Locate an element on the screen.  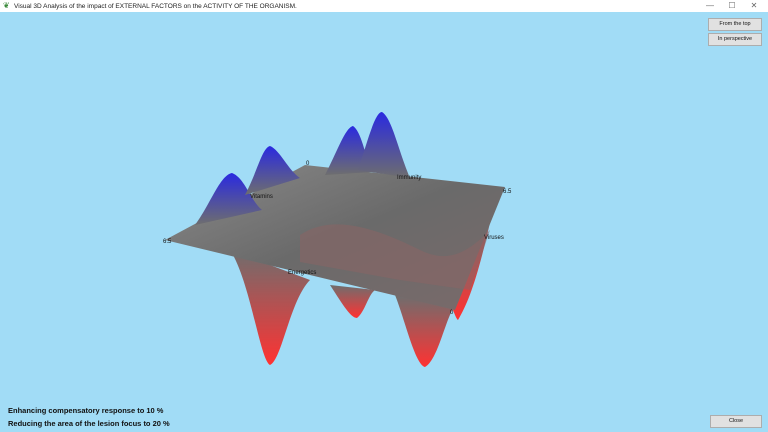
axis-label-vitamins: Vitamins is located at coordinates (261, 197).